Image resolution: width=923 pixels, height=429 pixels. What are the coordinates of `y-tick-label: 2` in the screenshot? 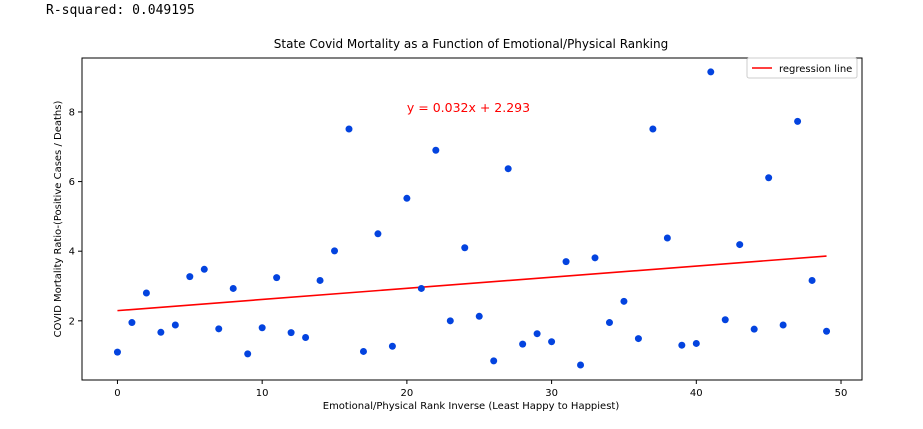 It's located at (72, 321).